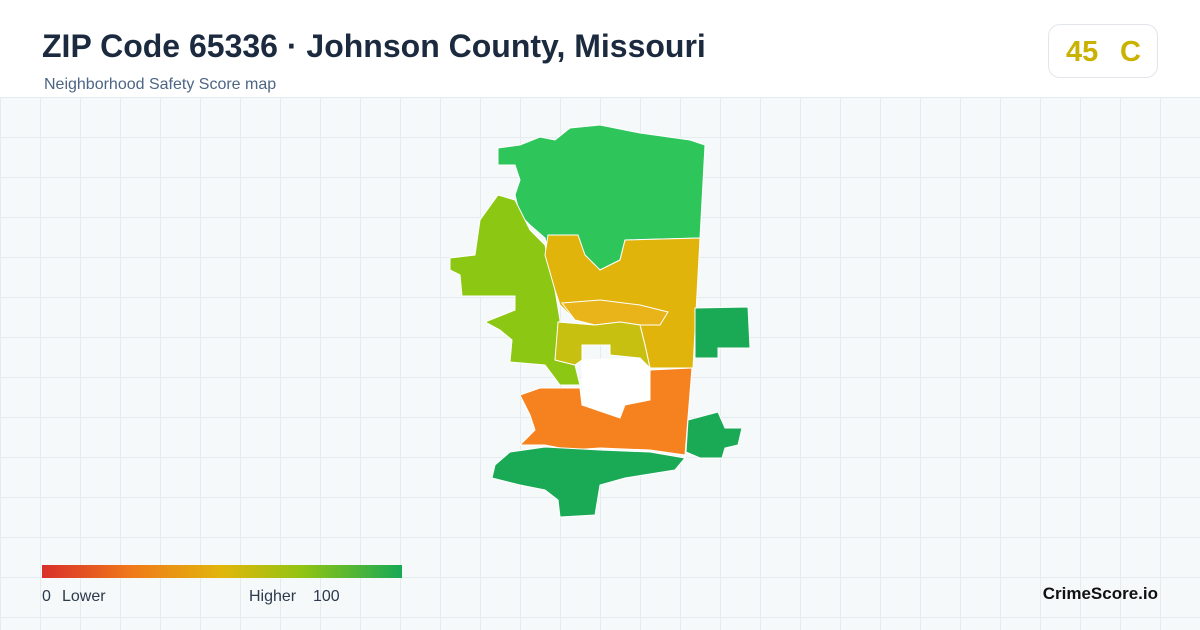 The height and width of the screenshot is (630, 1200). What do you see at coordinates (1103, 51) in the screenshot?
I see `score-badge: 45 C` at bounding box center [1103, 51].